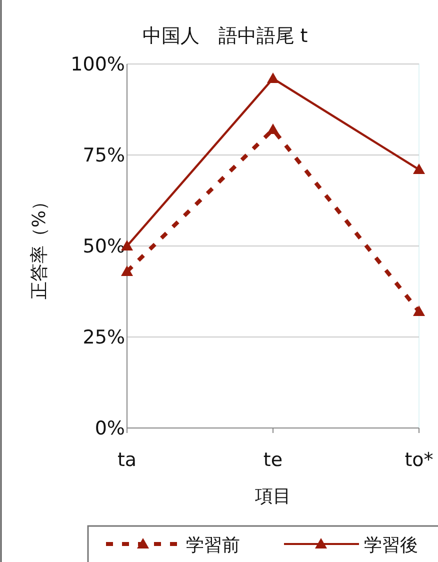 Image resolution: width=438 pixels, height=562 pixels. I want to click on x-tick-label: te, so click(273, 460).